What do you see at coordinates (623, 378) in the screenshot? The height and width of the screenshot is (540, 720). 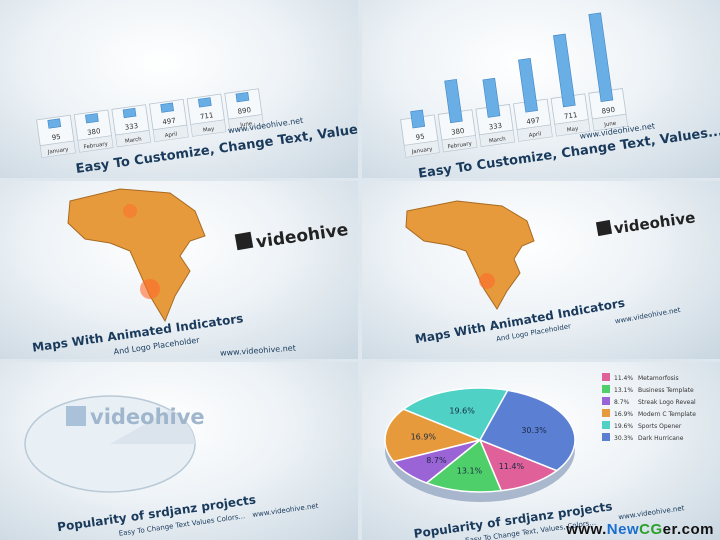 I see `legend-pct: 11.4%` at bounding box center [623, 378].